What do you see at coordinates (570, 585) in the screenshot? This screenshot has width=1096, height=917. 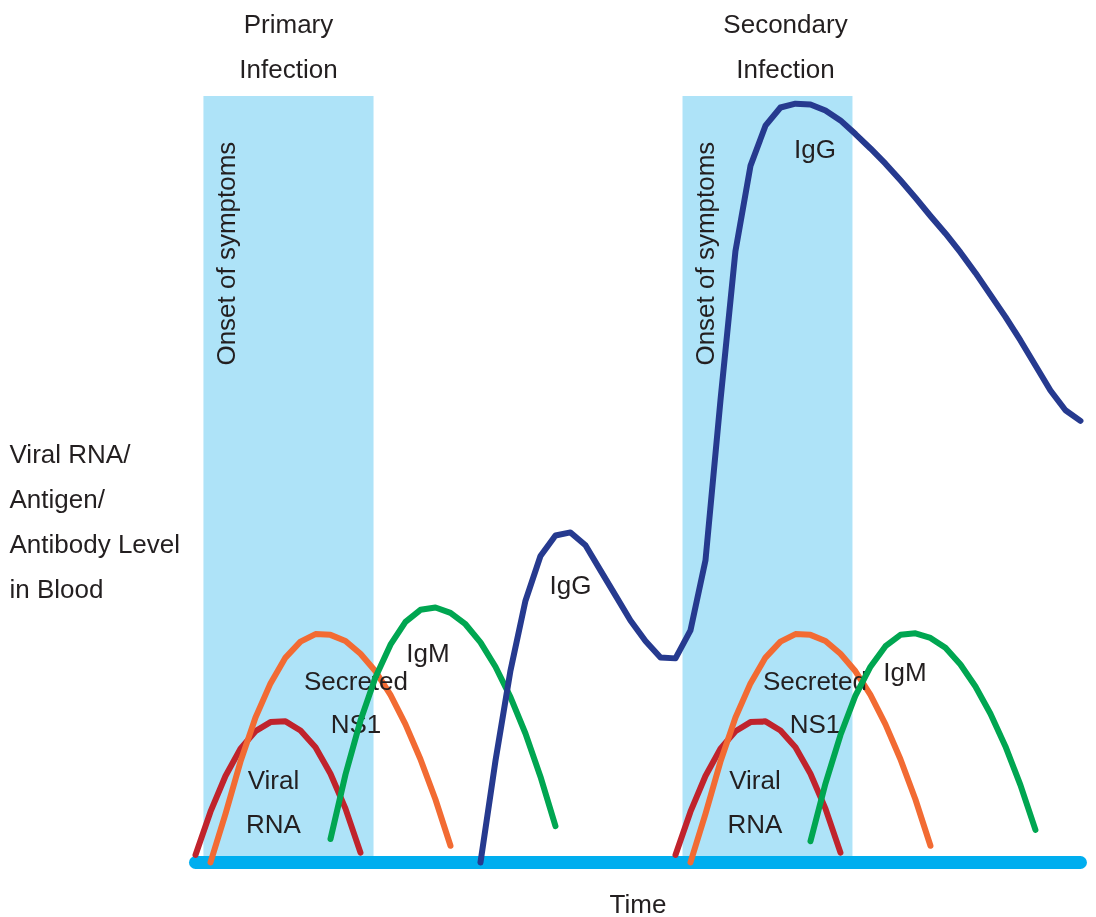 I see `series-label: IgG` at bounding box center [570, 585].